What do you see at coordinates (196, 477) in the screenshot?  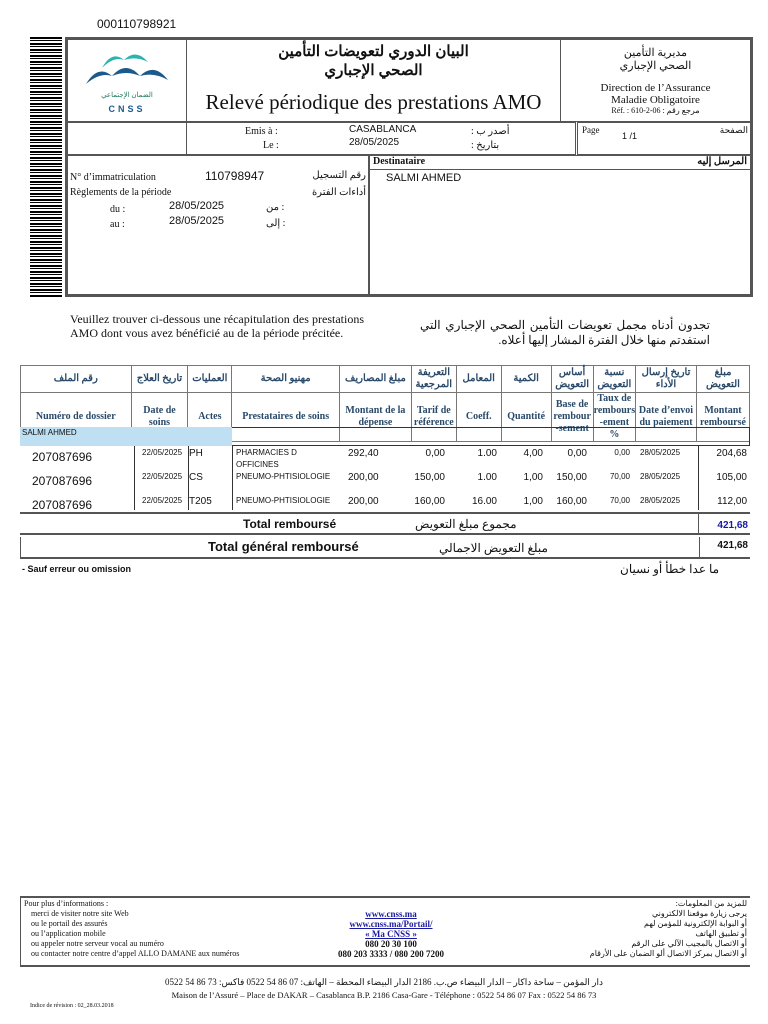 I see `cell-acte: CS` at bounding box center [196, 477].